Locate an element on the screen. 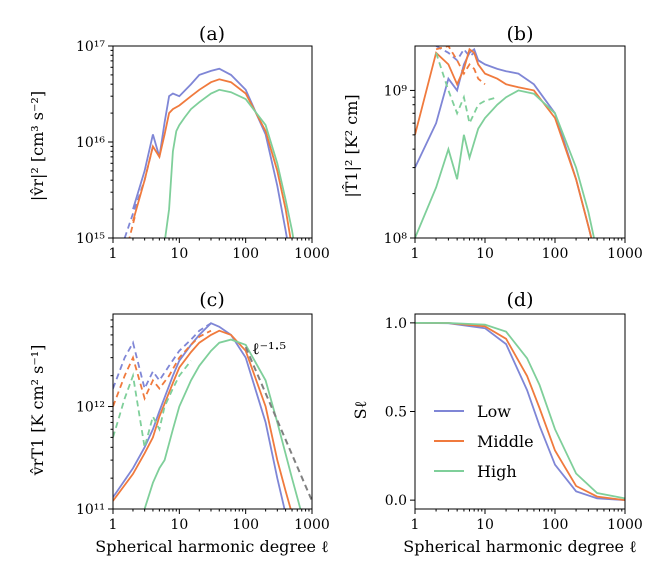 The image size is (664, 581). y-tick-label: 10¹¹ is located at coordinates (90, 510).